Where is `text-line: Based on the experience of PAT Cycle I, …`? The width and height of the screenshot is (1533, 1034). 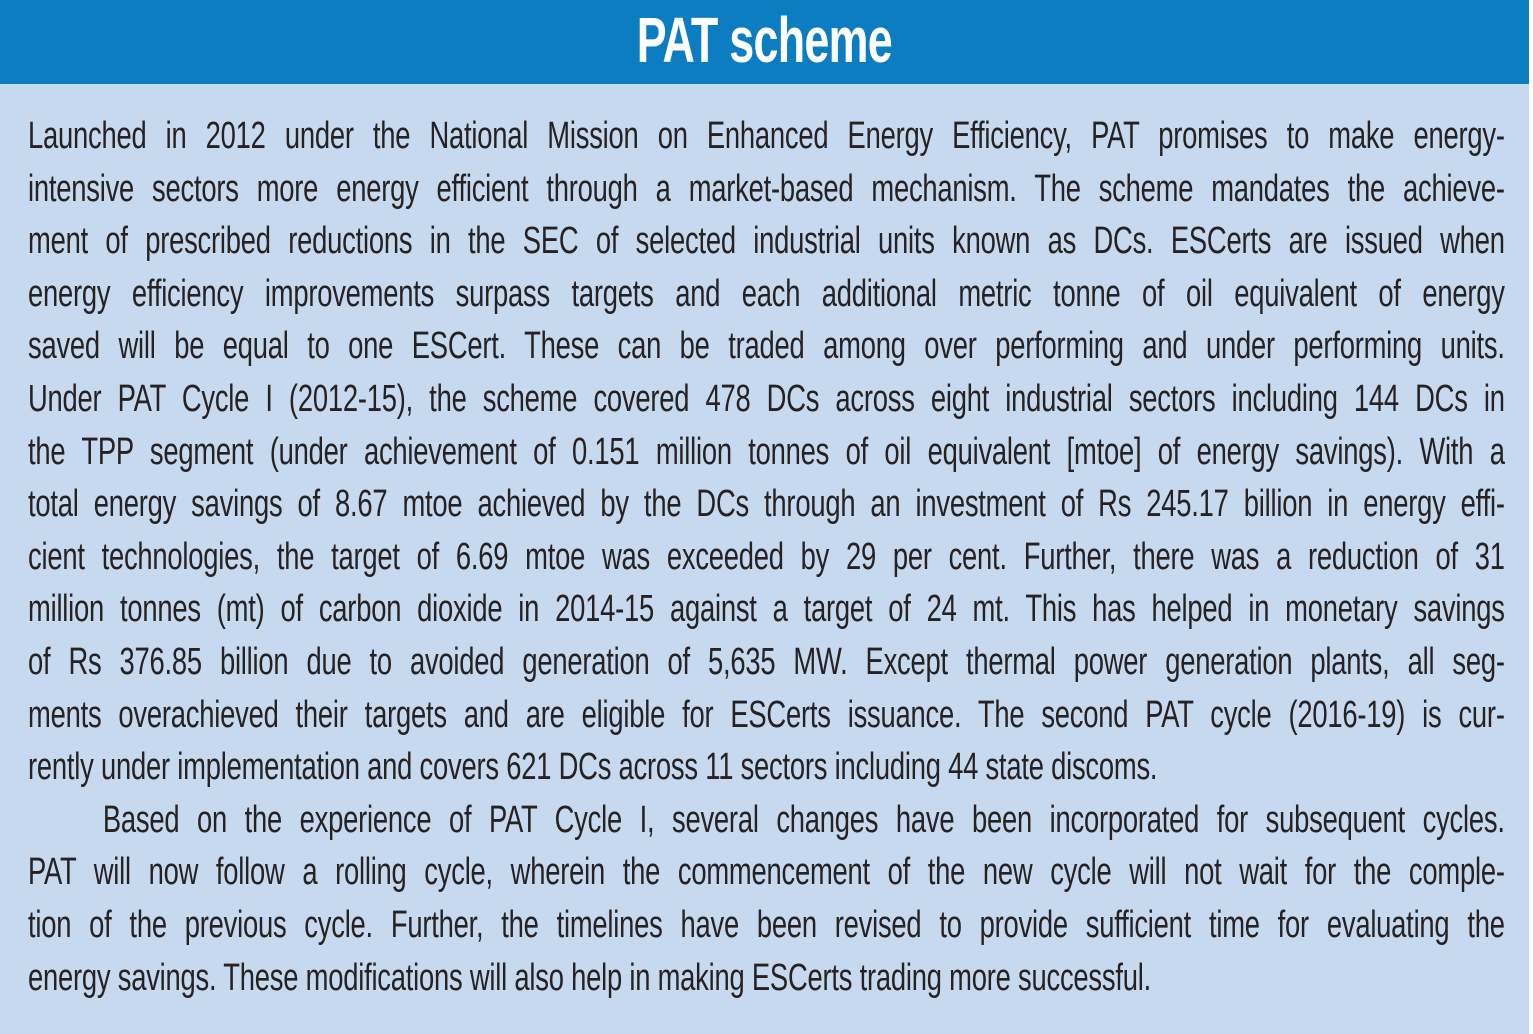 text-line: Based on the experience of PAT Cycle I, … is located at coordinates (803, 819).